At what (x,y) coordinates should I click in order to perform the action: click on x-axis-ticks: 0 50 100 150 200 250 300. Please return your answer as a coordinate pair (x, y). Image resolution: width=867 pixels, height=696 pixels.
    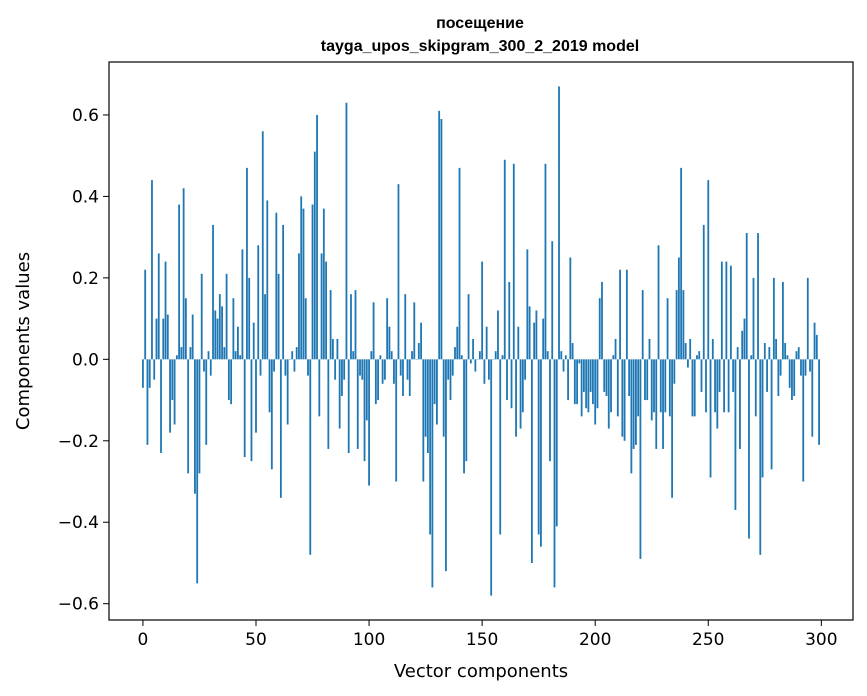
    Looking at the image, I should click on (488, 635).